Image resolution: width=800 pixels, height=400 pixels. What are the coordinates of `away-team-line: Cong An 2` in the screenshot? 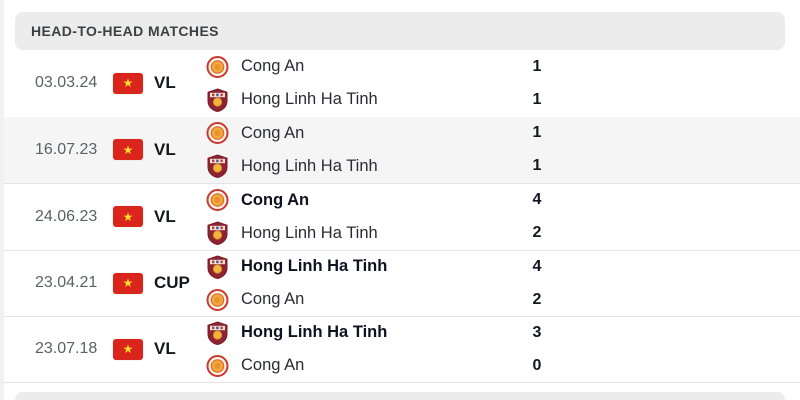 It's located at (377, 299).